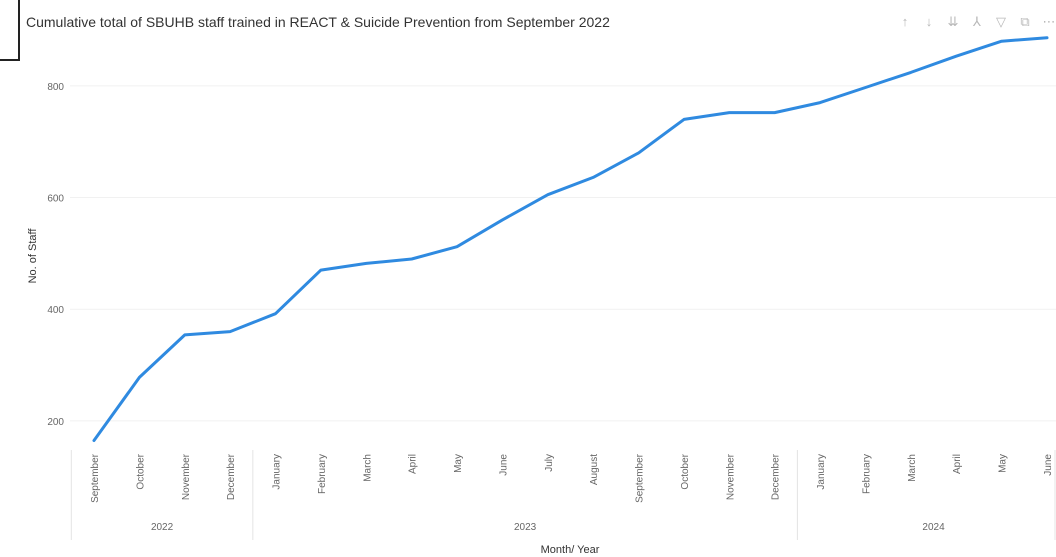  I want to click on year-label: 2023, so click(525, 527).